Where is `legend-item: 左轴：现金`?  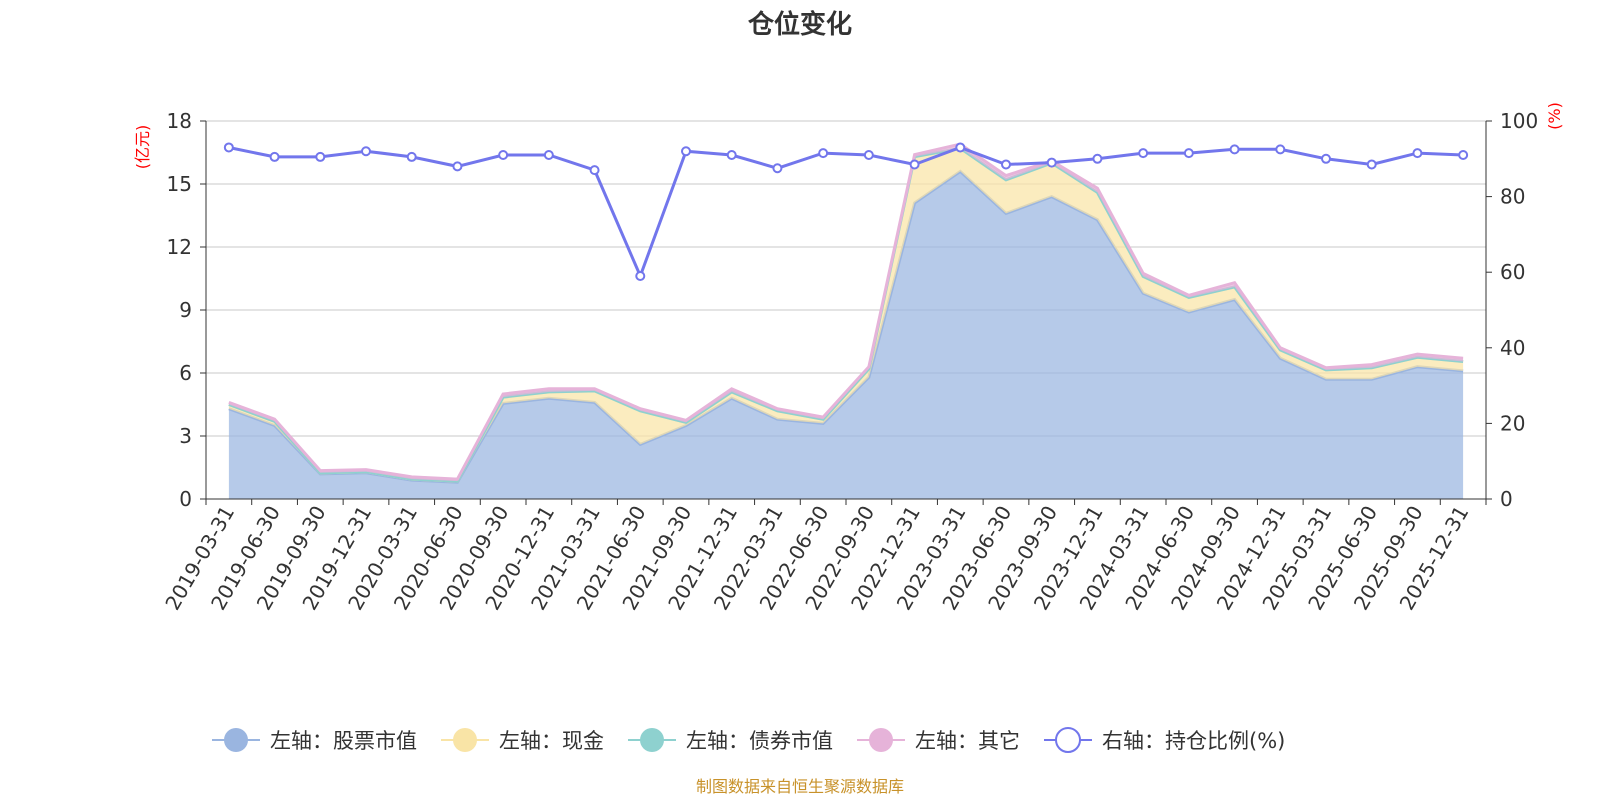 legend-item: 左轴：现金 is located at coordinates (522, 740).